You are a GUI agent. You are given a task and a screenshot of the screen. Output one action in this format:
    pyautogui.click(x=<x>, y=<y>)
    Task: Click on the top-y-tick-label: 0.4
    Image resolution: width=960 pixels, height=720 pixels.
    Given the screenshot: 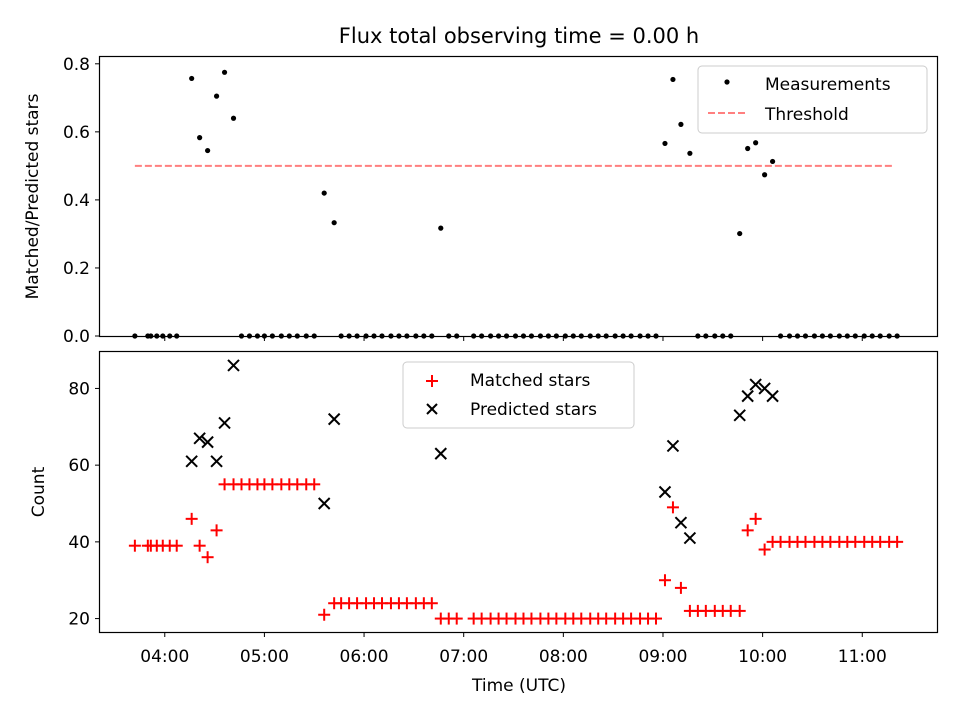 What is the action you would take?
    pyautogui.click(x=76, y=201)
    